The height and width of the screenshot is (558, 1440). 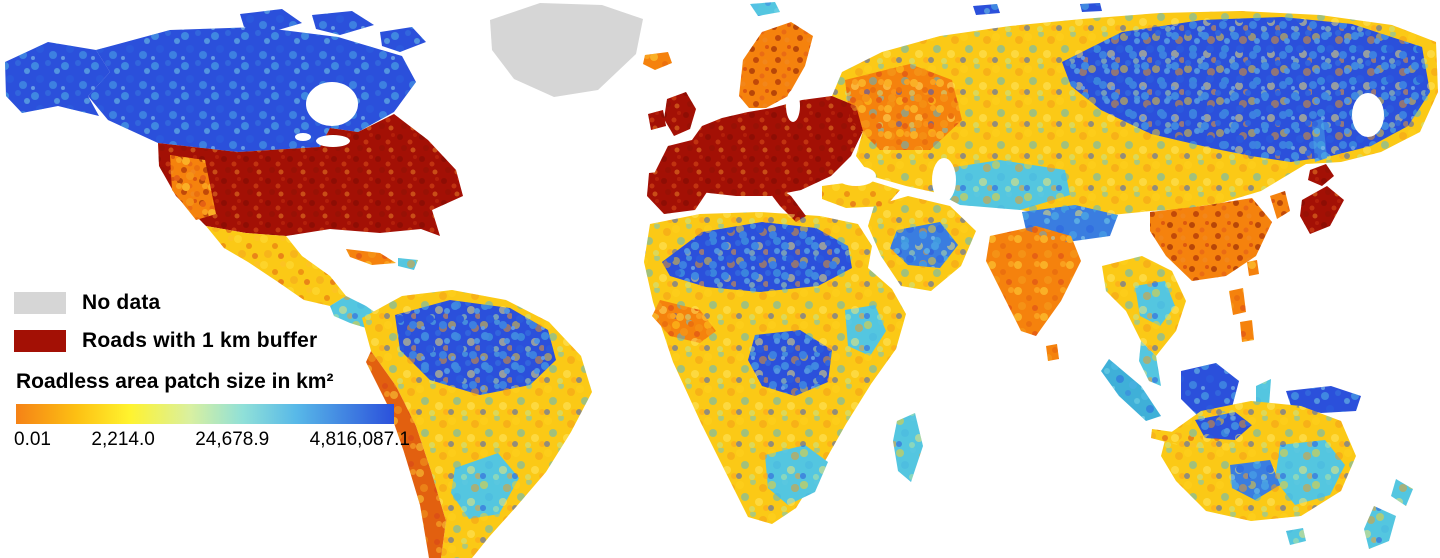 What do you see at coordinates (332, 104) in the screenshot?
I see `hudson-bay` at bounding box center [332, 104].